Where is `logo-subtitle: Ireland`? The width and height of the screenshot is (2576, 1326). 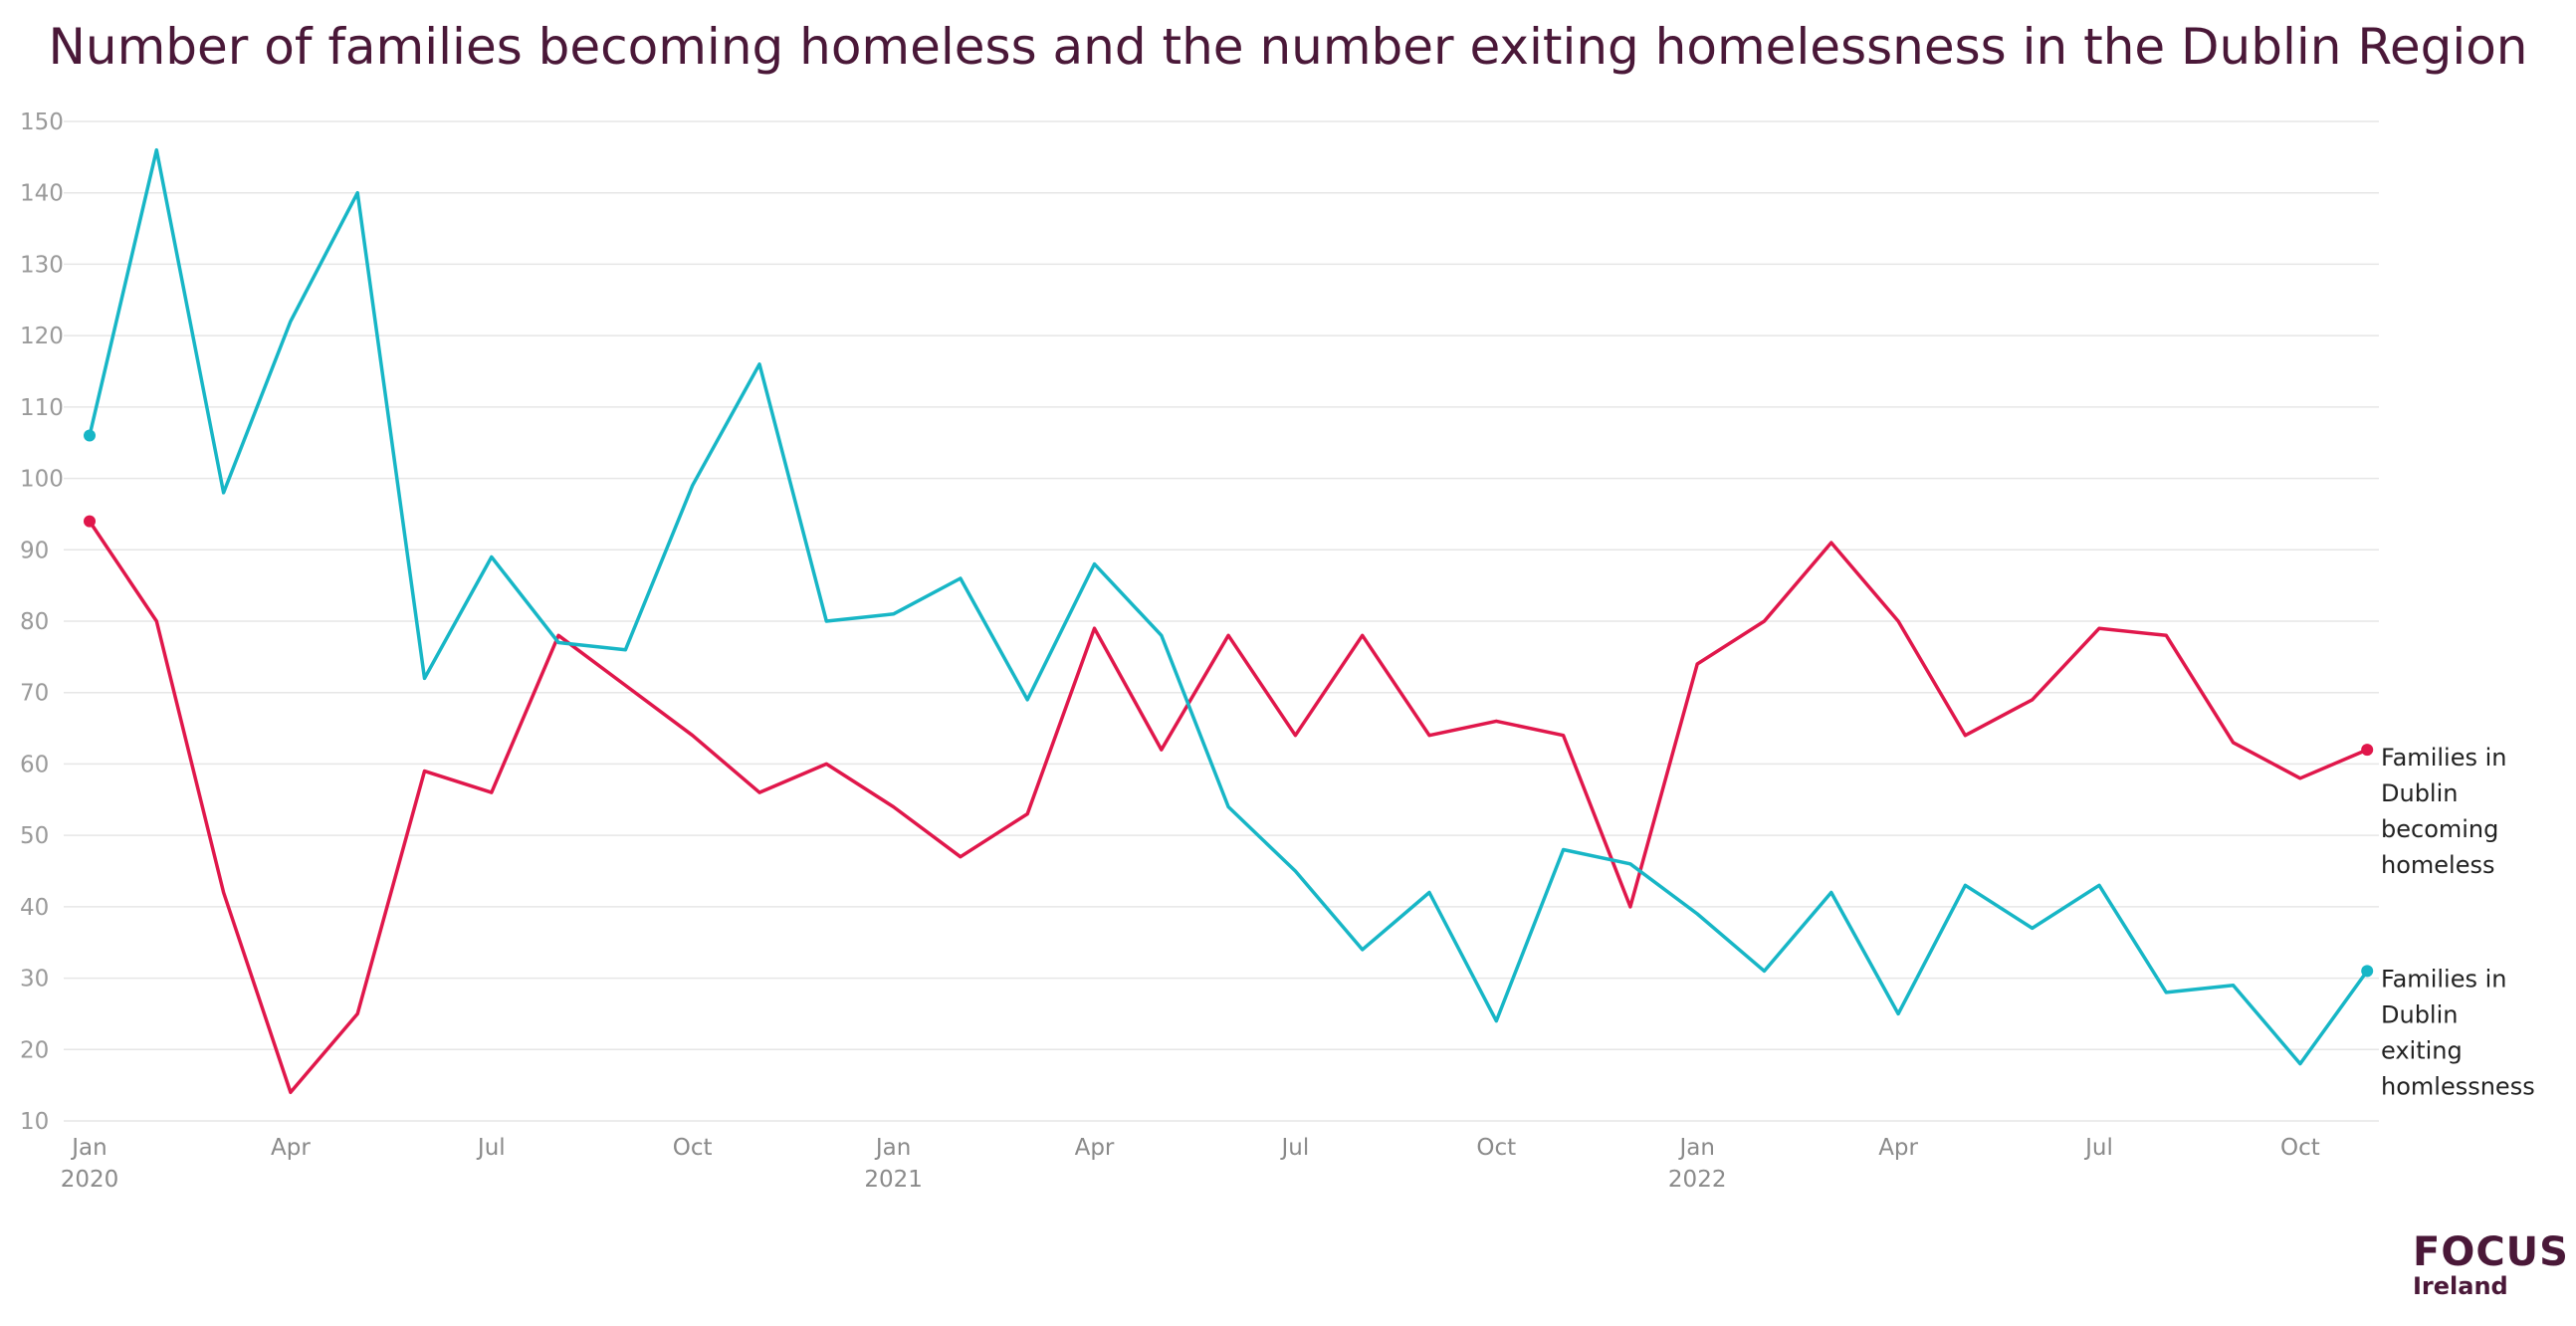
logo-subtitle: Ireland is located at coordinates (2460, 1286).